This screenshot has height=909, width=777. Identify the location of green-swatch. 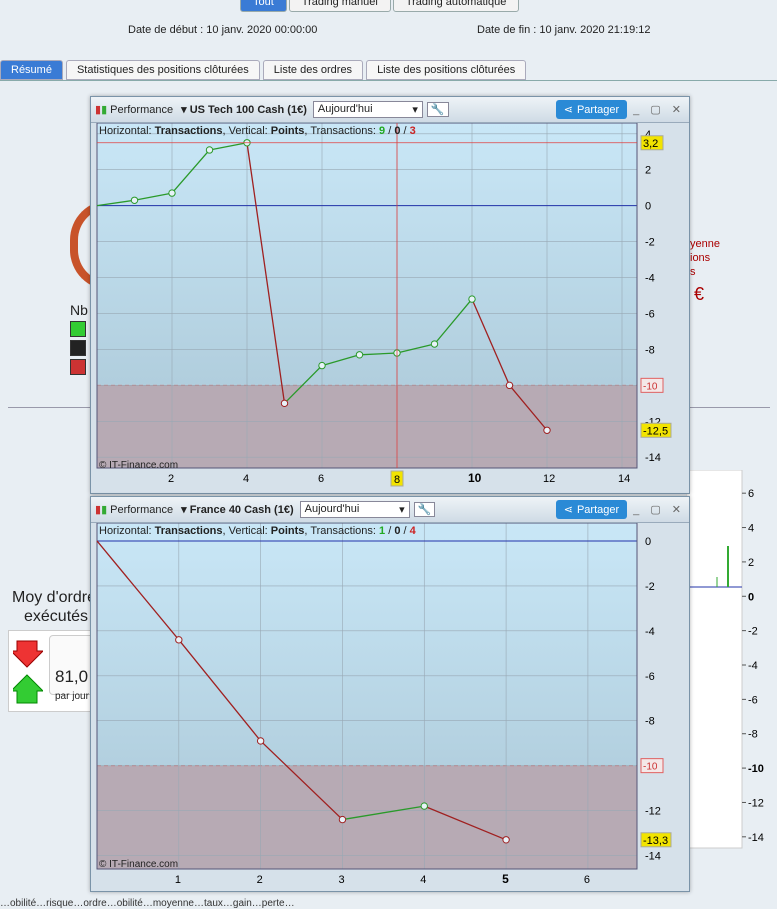
(78, 329).